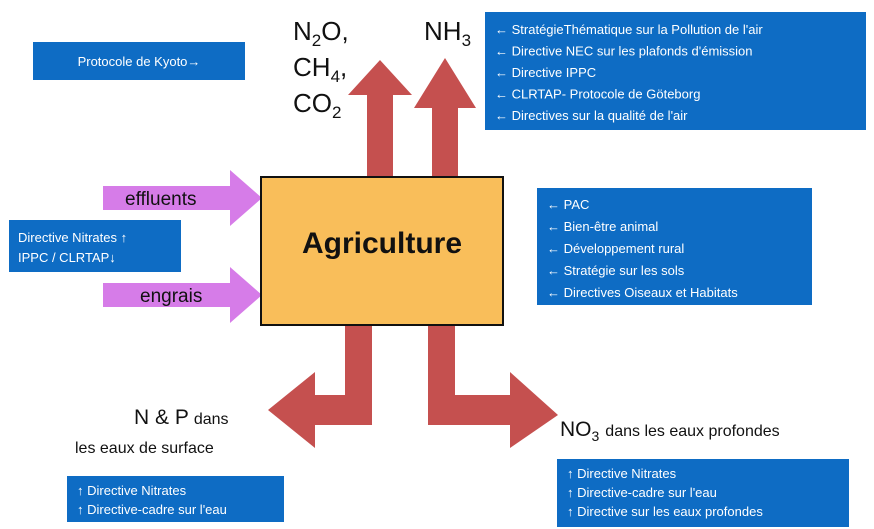  I want to click on arrow-up-gases, so click(380, 118).